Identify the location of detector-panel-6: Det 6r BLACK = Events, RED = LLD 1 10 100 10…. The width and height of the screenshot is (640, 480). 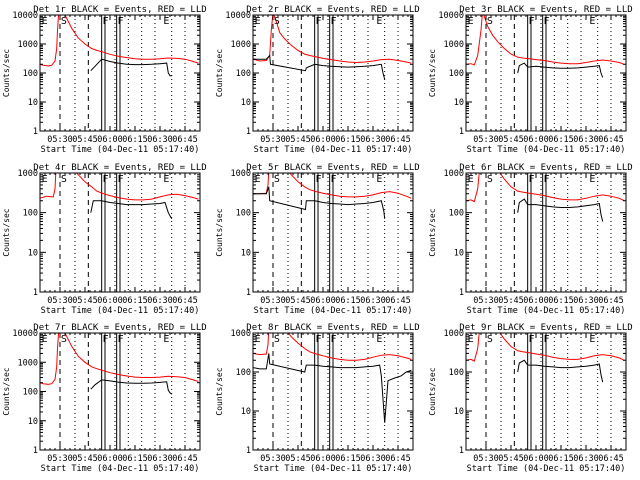
(530, 239).